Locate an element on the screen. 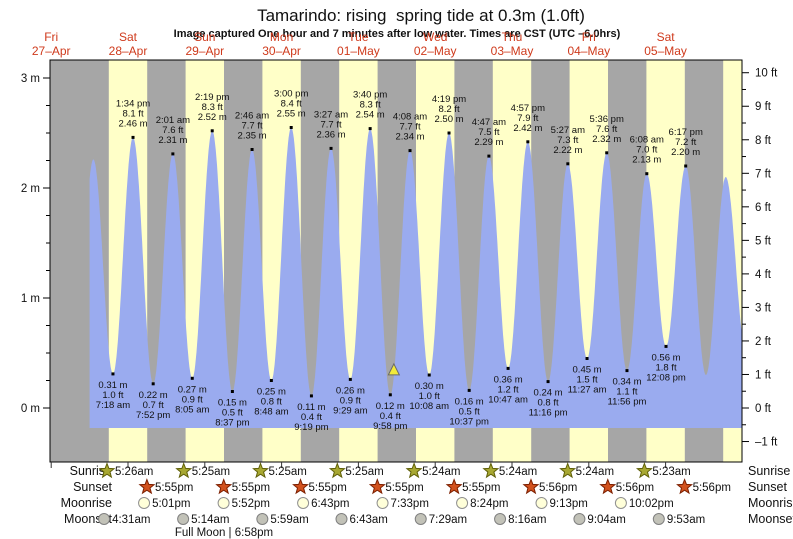  sunset-entry: 5:55pm is located at coordinates (242, 486).